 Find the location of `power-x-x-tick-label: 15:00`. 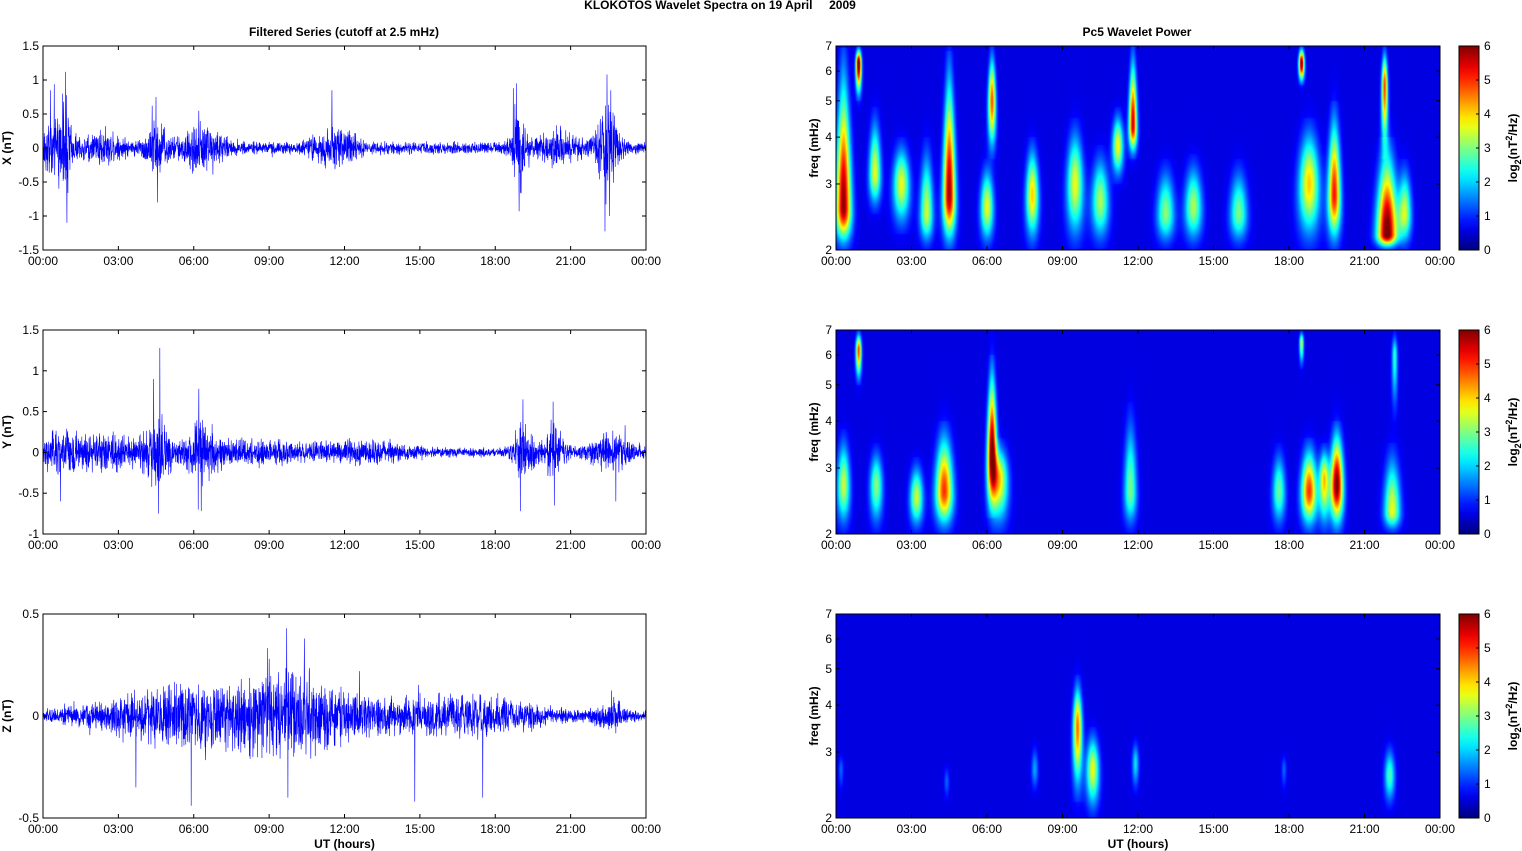

power-x-x-tick-label: 15:00 is located at coordinates (1213, 261).